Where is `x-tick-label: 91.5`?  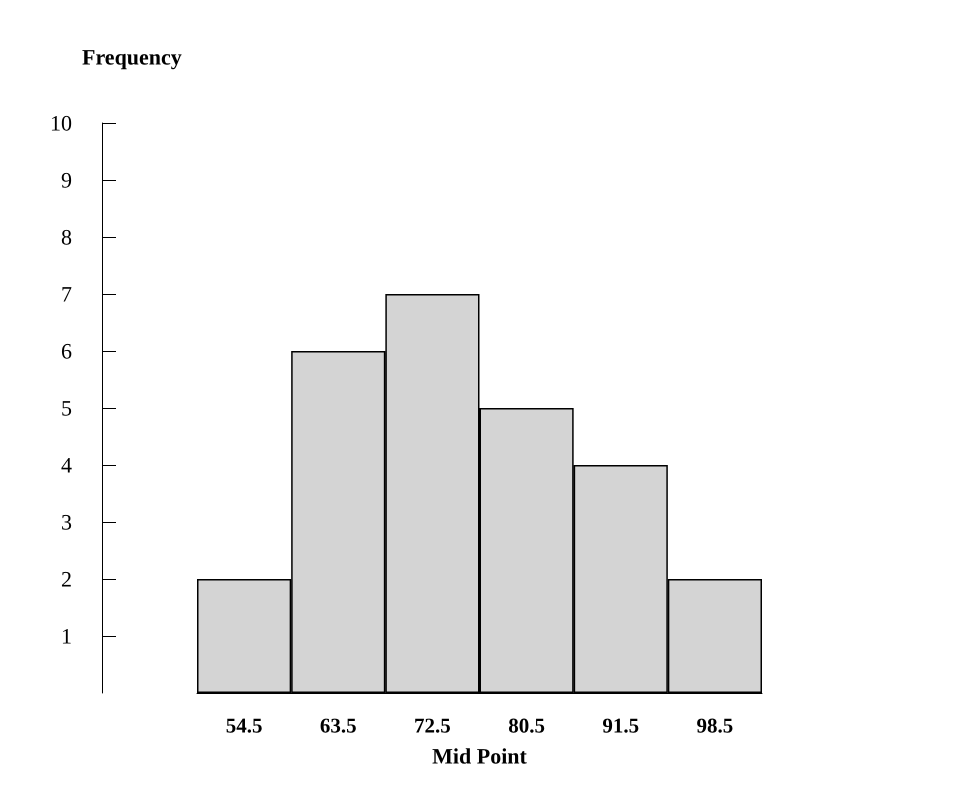 x-tick-label: 91.5 is located at coordinates (621, 726).